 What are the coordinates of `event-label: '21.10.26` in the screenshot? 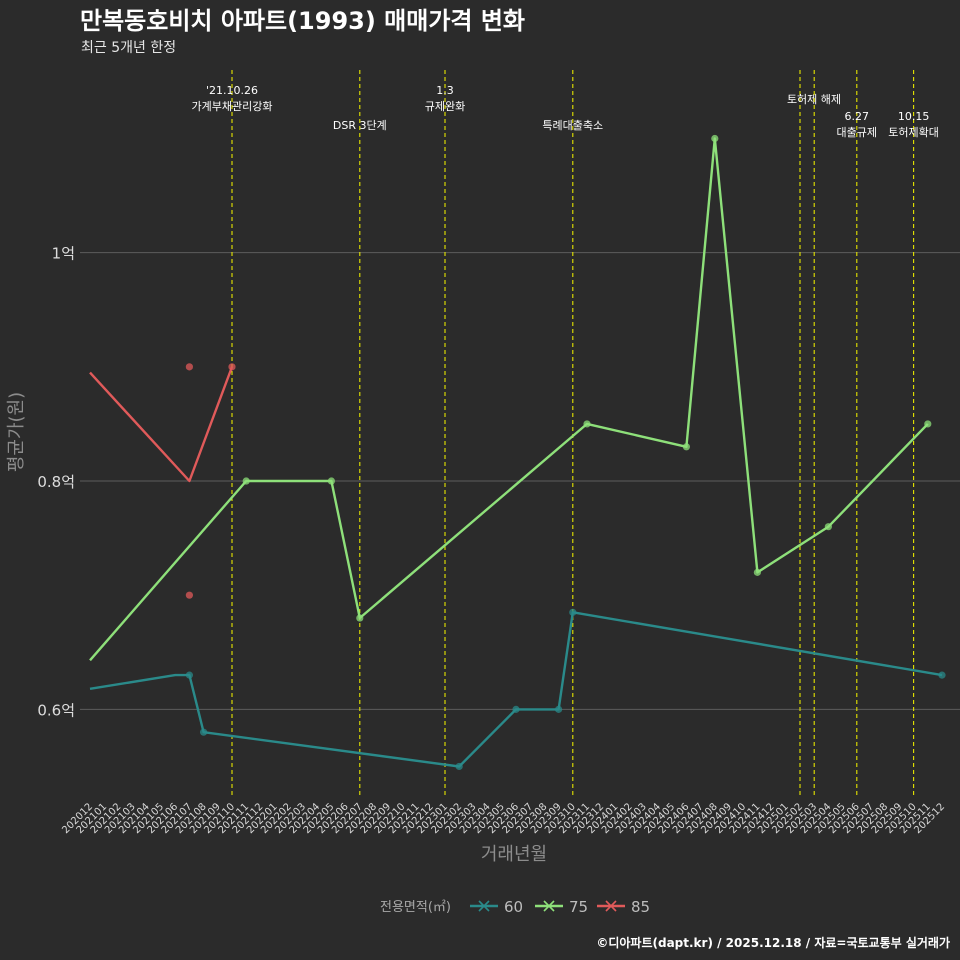 It's located at (232, 90).